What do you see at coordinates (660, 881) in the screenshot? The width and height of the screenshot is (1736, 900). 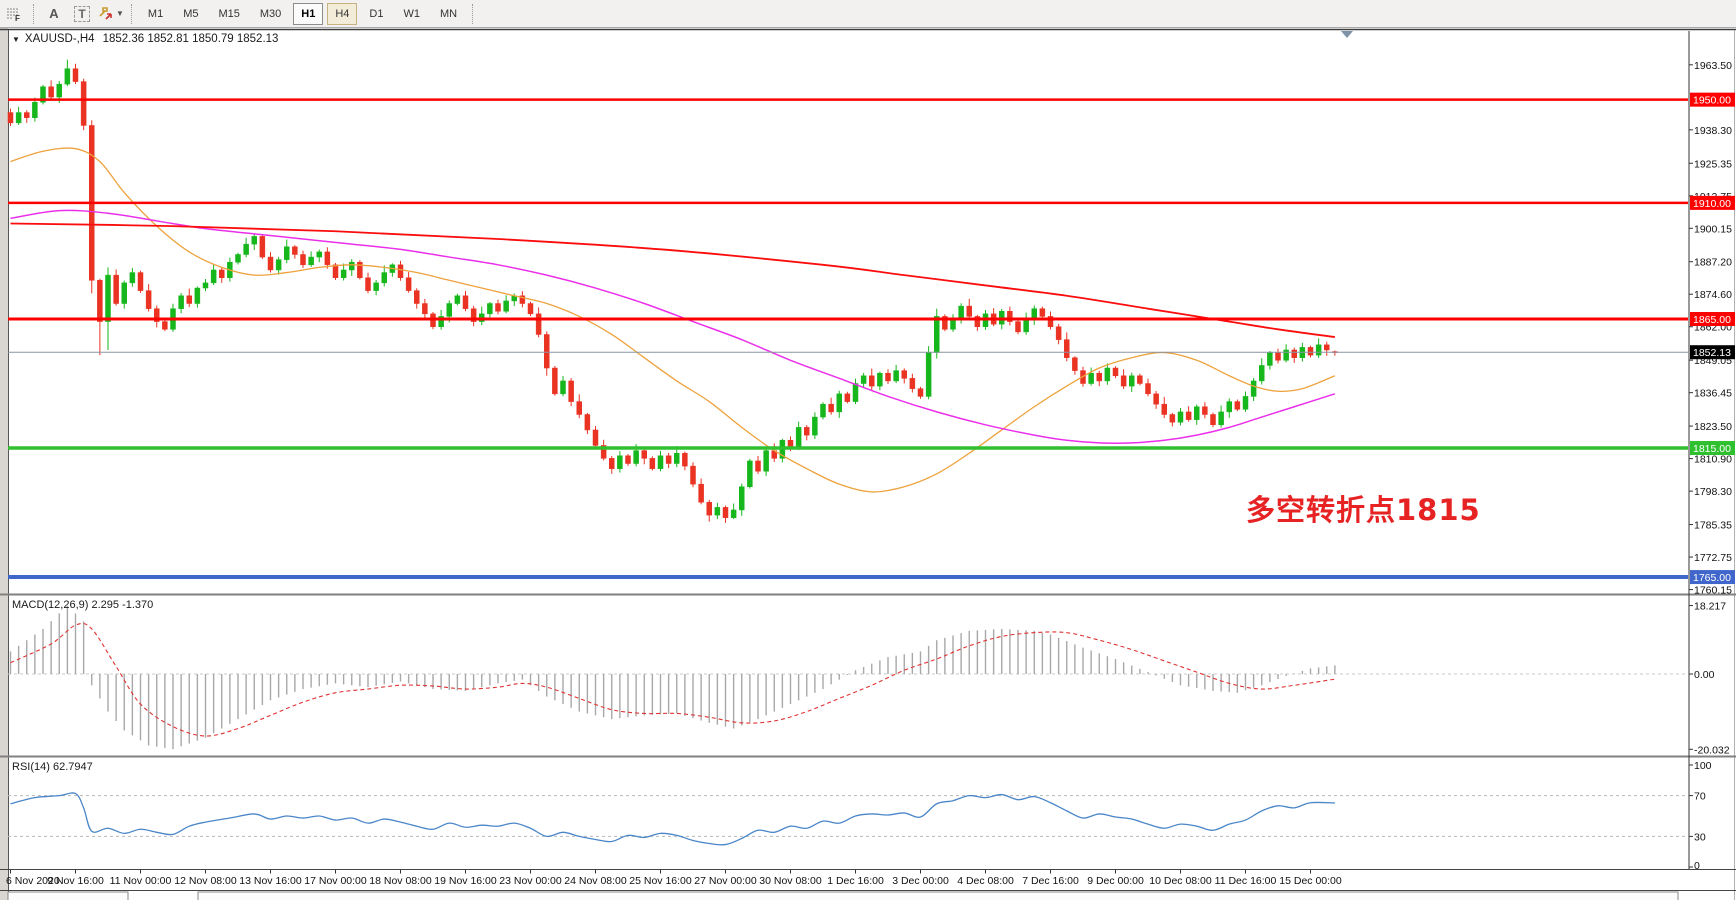 I see `time-tick-label: 25 Nov 16:00` at bounding box center [660, 881].